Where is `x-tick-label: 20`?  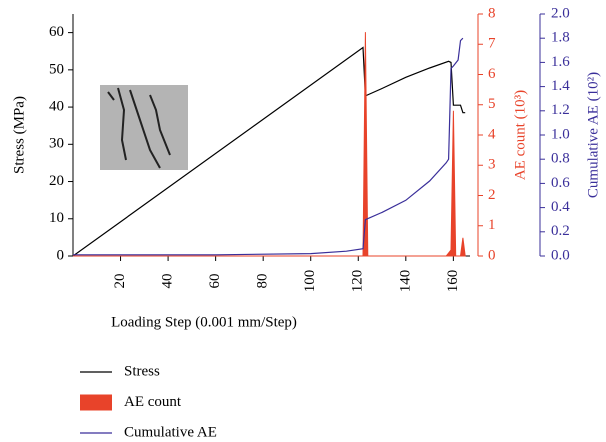 x-tick-label: 20 is located at coordinates (120, 281).